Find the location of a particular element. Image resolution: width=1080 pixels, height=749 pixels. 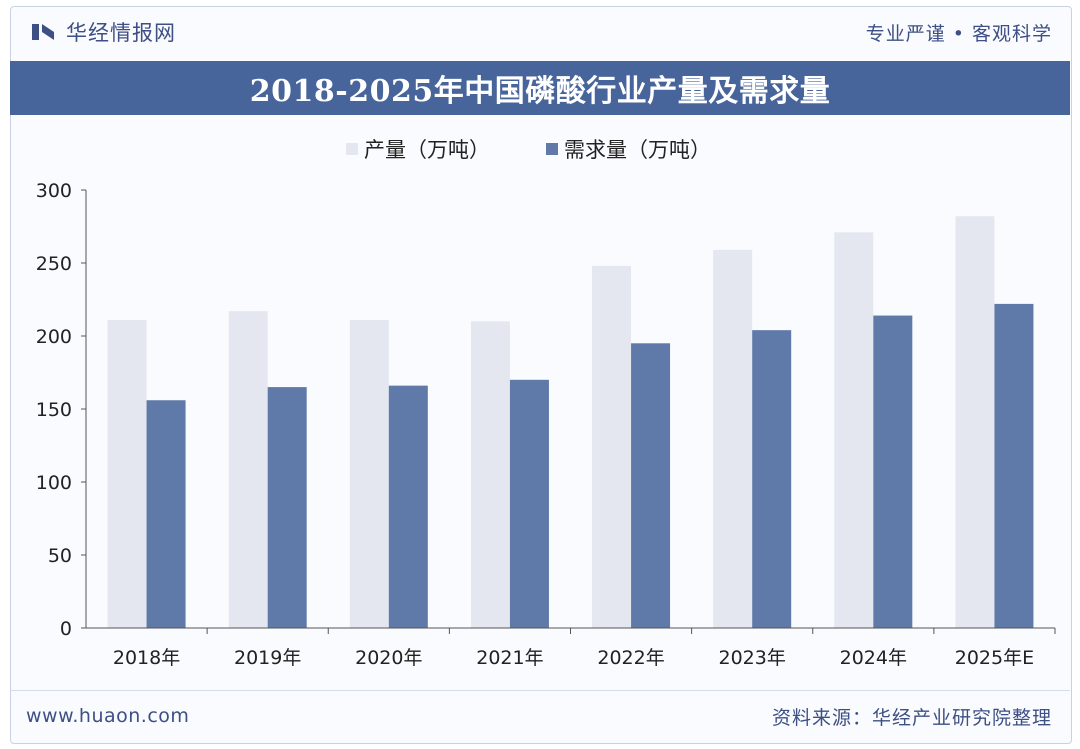

tagline: 专业严谨 • 客观科学 is located at coordinates (958, 33).